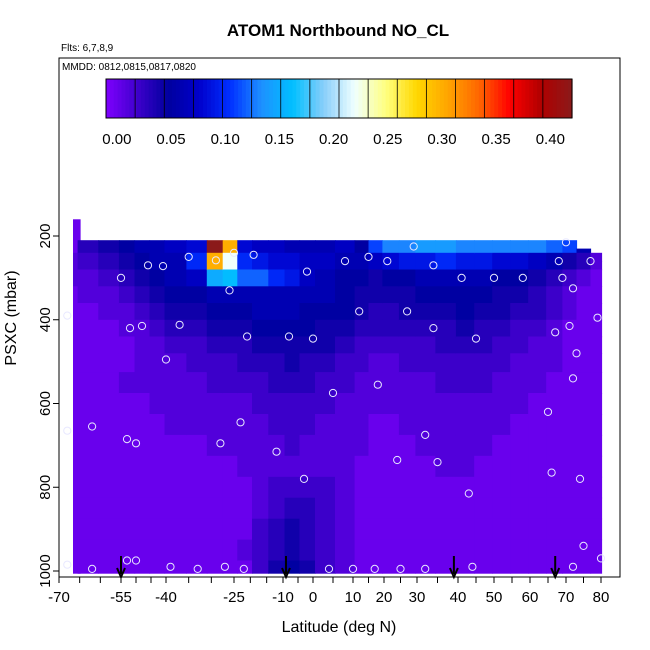  What do you see at coordinates (45, 487) in the screenshot?
I see `y-tick-label: 800` at bounding box center [45, 487].